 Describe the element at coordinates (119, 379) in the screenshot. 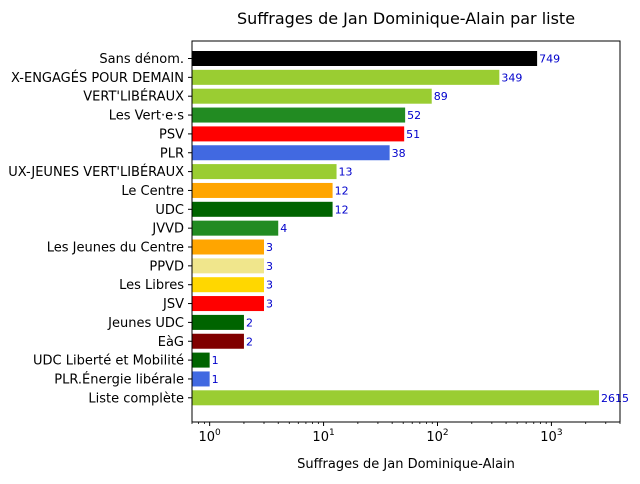

I see `y-tick-label: PLR.Énergie libérale` at that location.